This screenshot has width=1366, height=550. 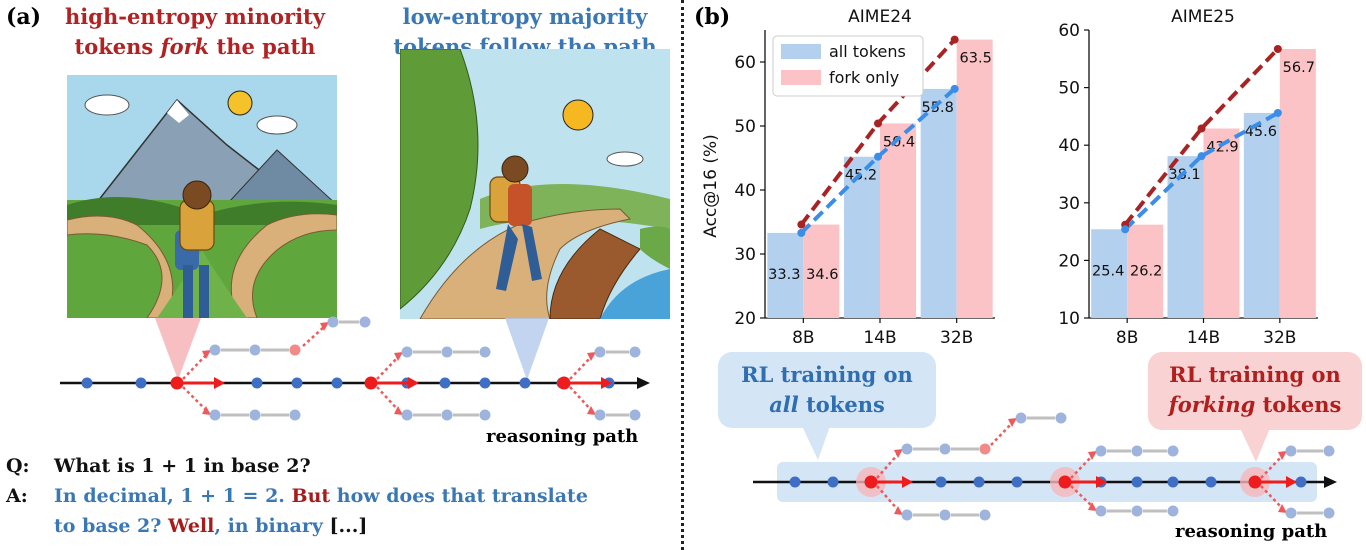 What do you see at coordinates (880, 17) in the screenshot?
I see `chart-title: AIME24` at bounding box center [880, 17].